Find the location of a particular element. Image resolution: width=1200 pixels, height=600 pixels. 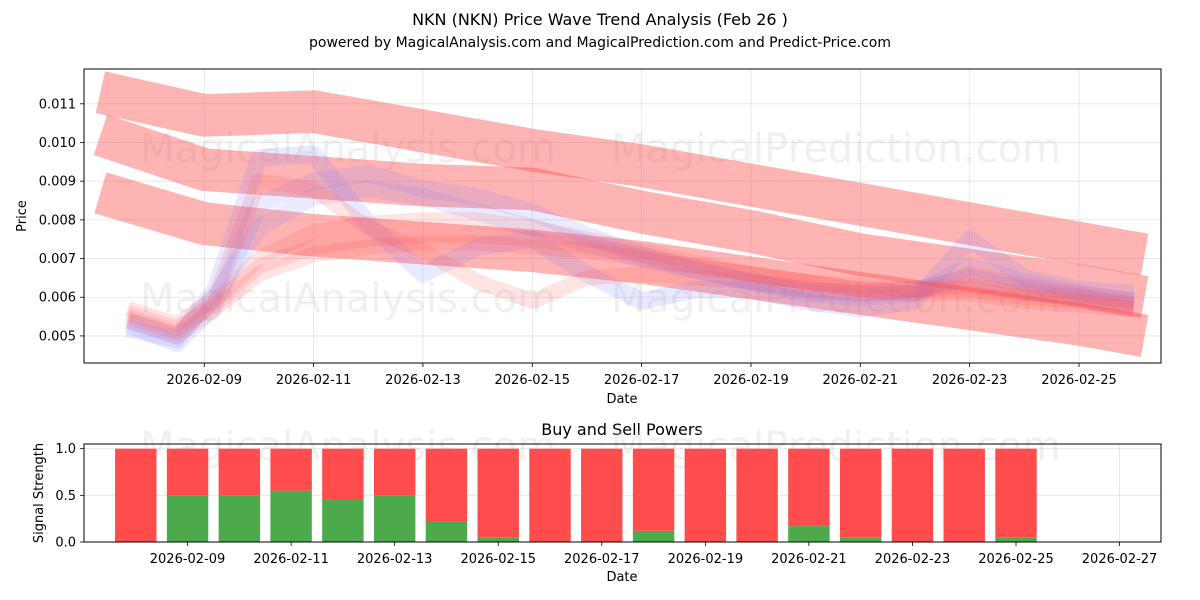

price-x-tick-label: 2026-02-15 is located at coordinates (533, 380).